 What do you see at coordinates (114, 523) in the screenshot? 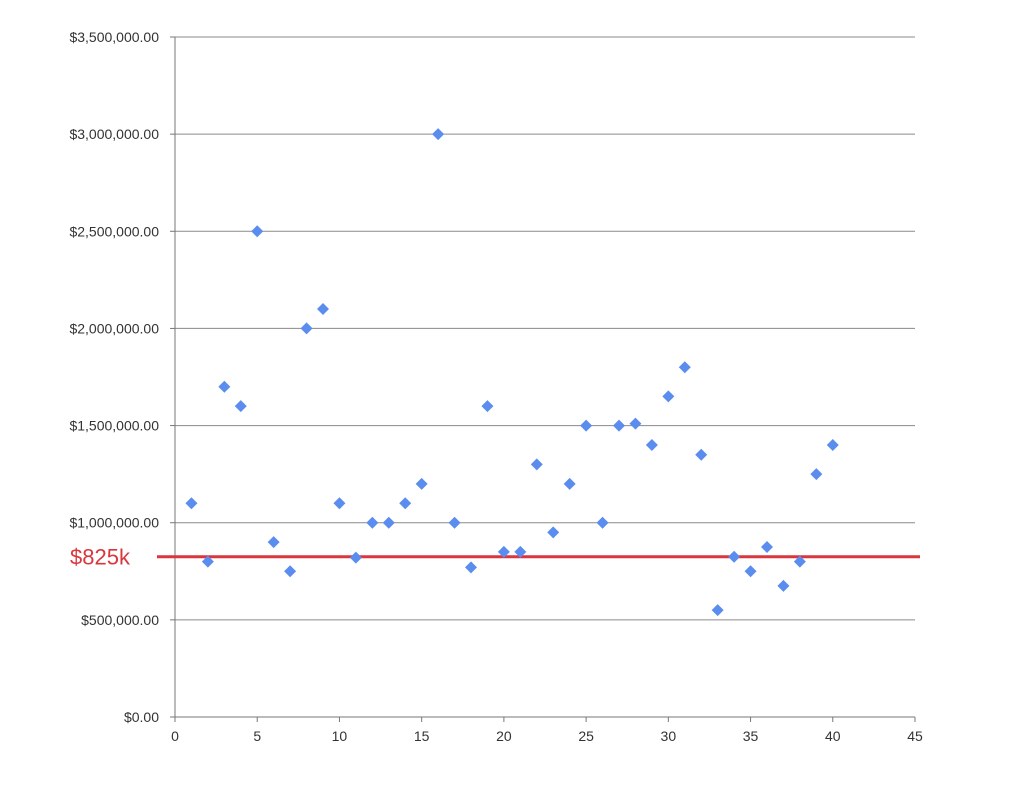
I see `y-tick-label: $1,000,000.00` at bounding box center [114, 523].